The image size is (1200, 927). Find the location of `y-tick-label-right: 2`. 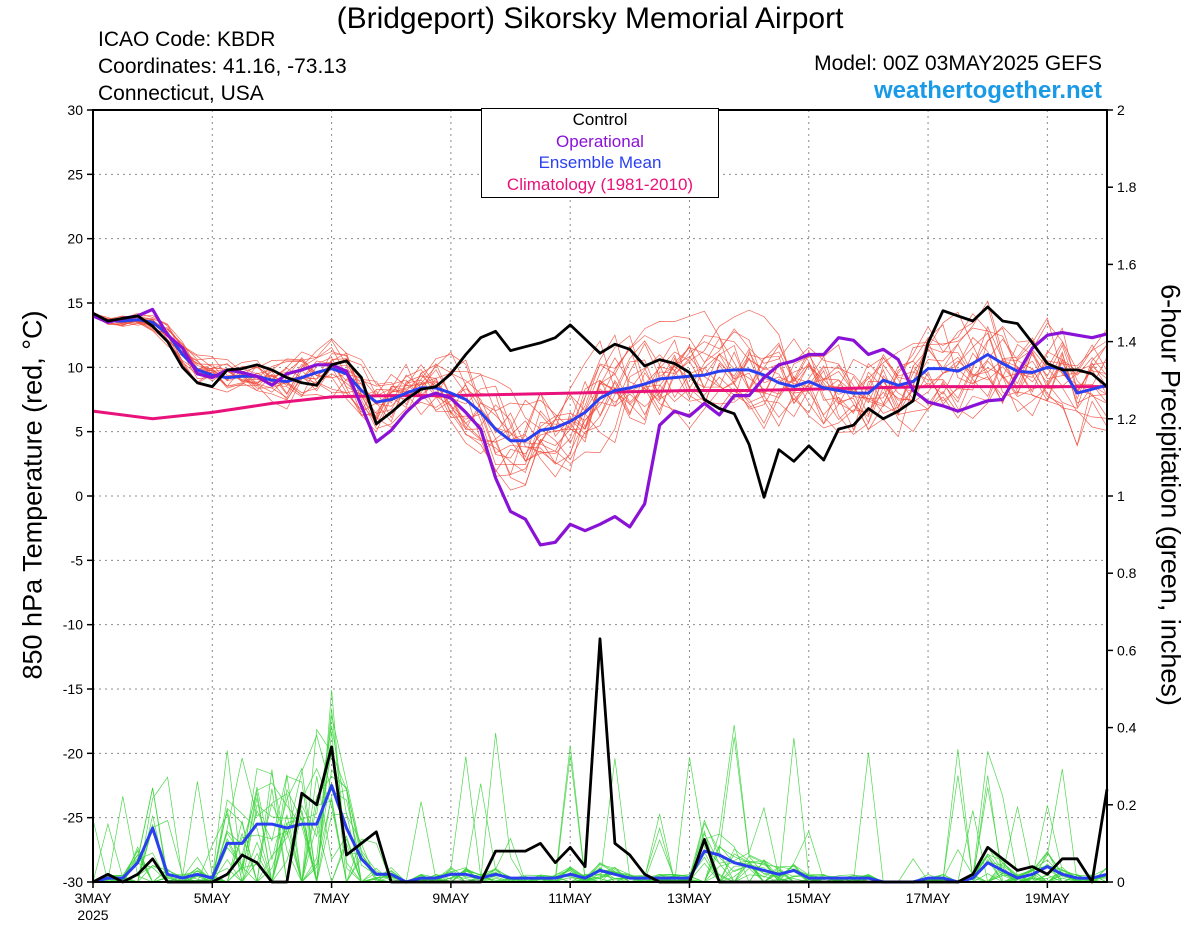

y-tick-label-right: 2 is located at coordinates (1121, 110).